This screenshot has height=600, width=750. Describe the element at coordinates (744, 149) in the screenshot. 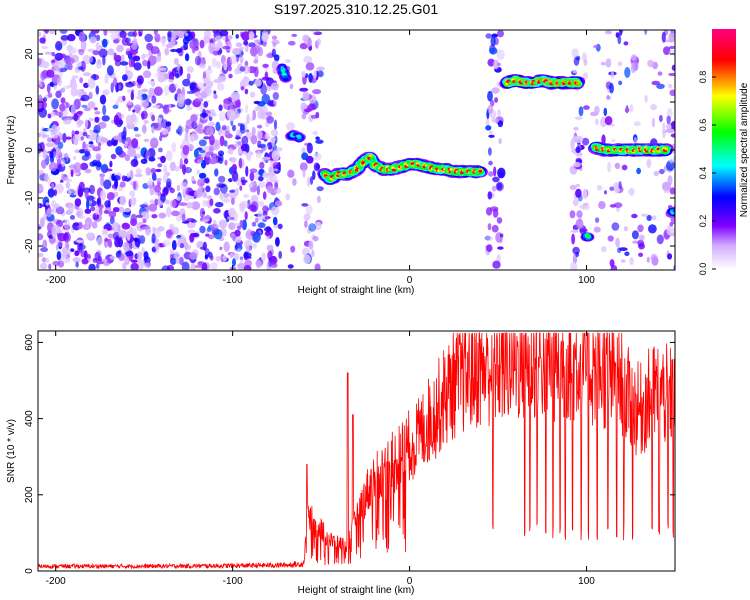

I see `colorbar-label: Normalized spectral amplitude` at that location.